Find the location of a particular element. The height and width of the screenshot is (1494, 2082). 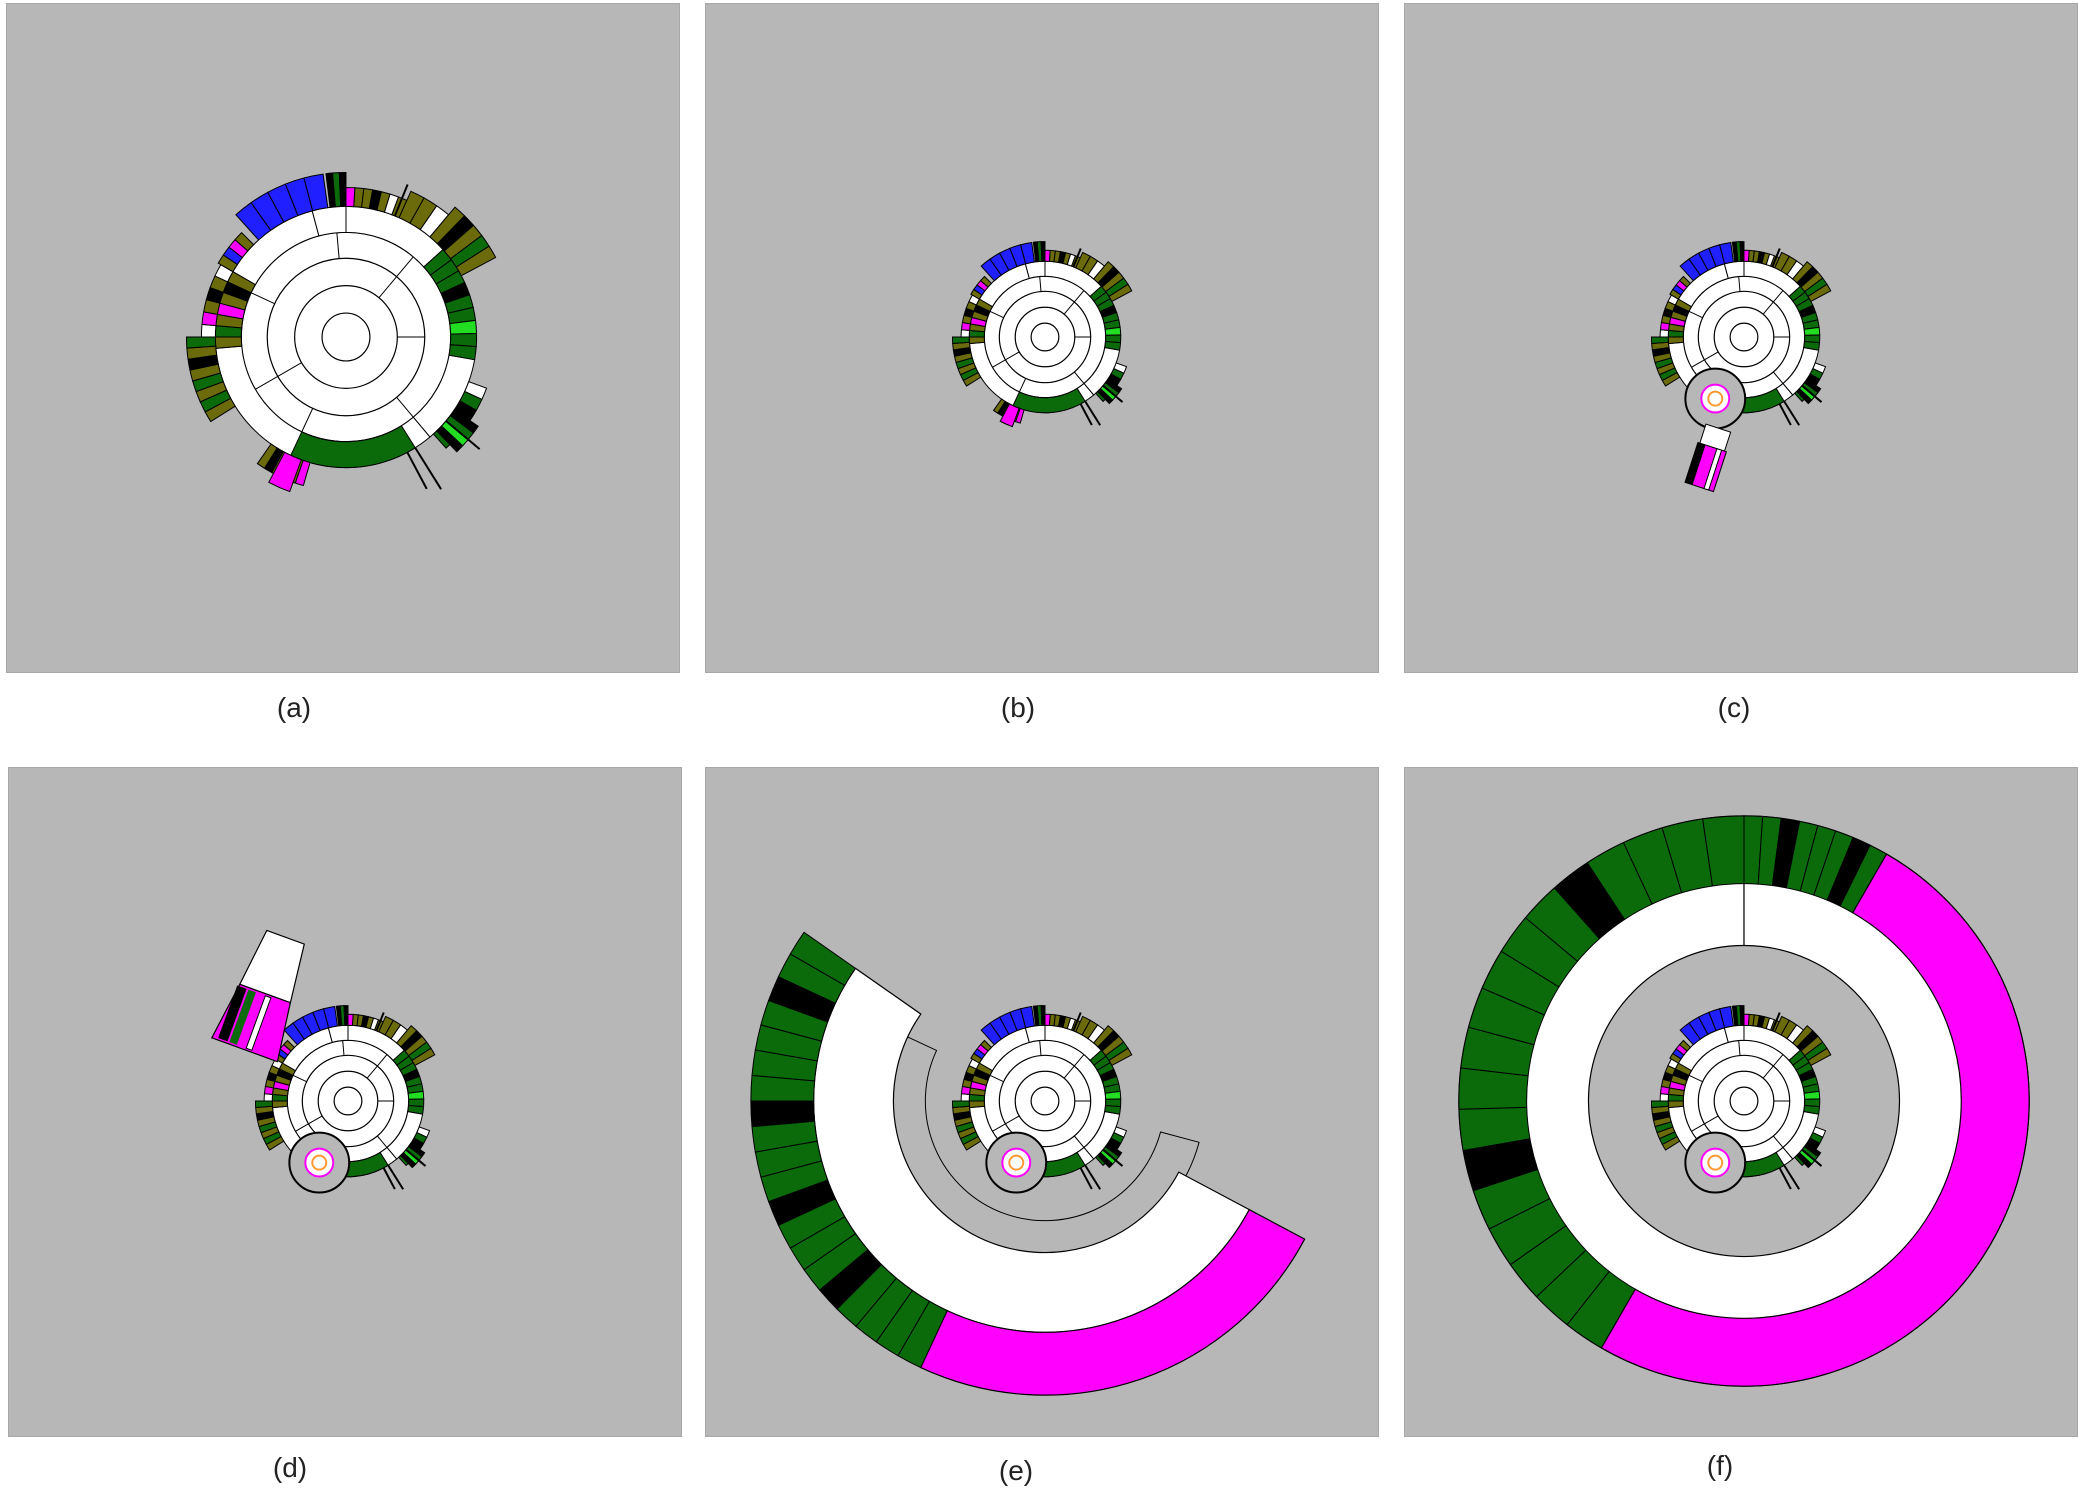

panel-c is located at coordinates (1741, 338).